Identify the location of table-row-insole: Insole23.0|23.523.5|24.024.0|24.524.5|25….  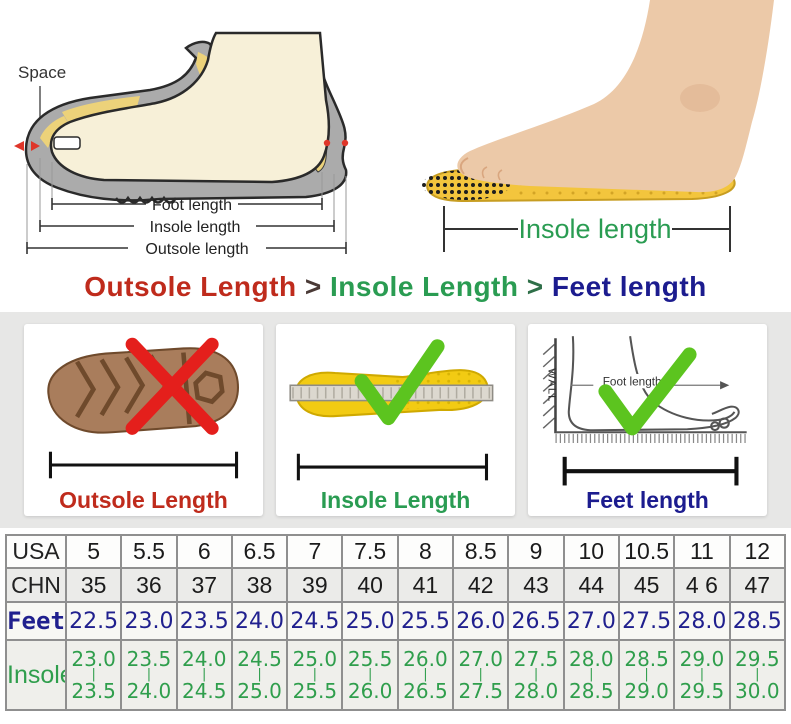
(396, 675).